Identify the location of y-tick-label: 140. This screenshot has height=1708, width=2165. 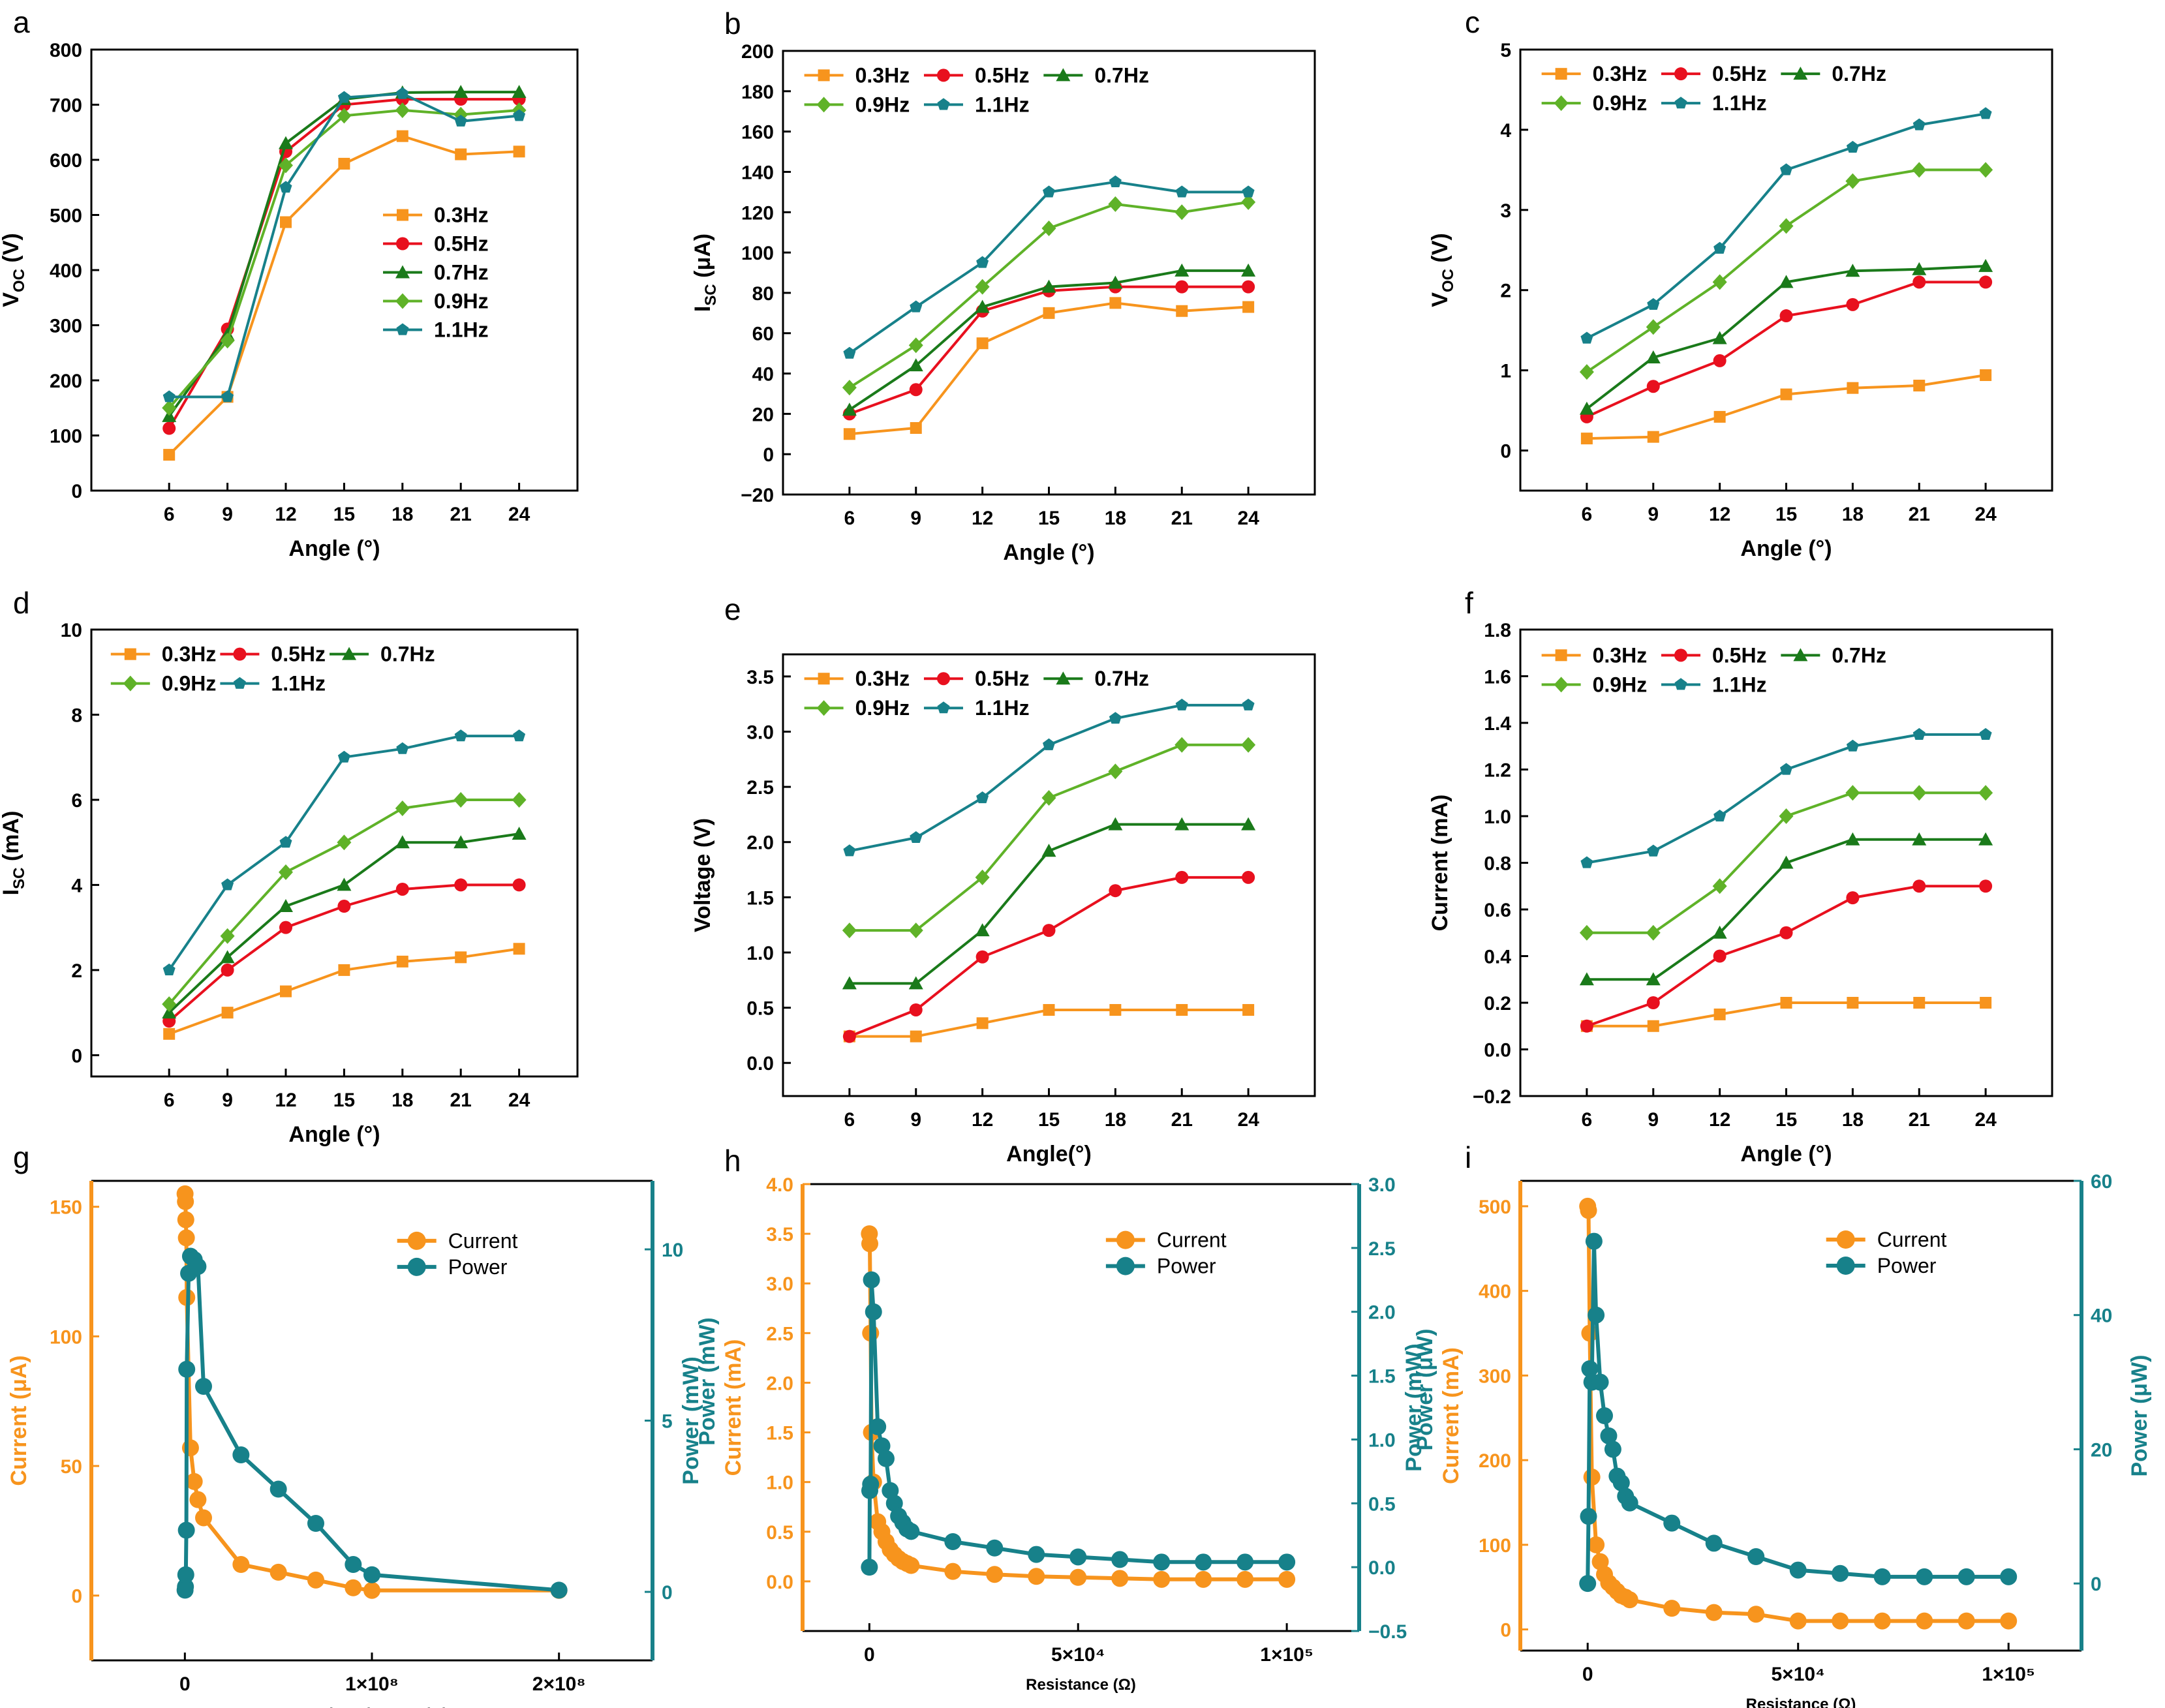
(757, 173).